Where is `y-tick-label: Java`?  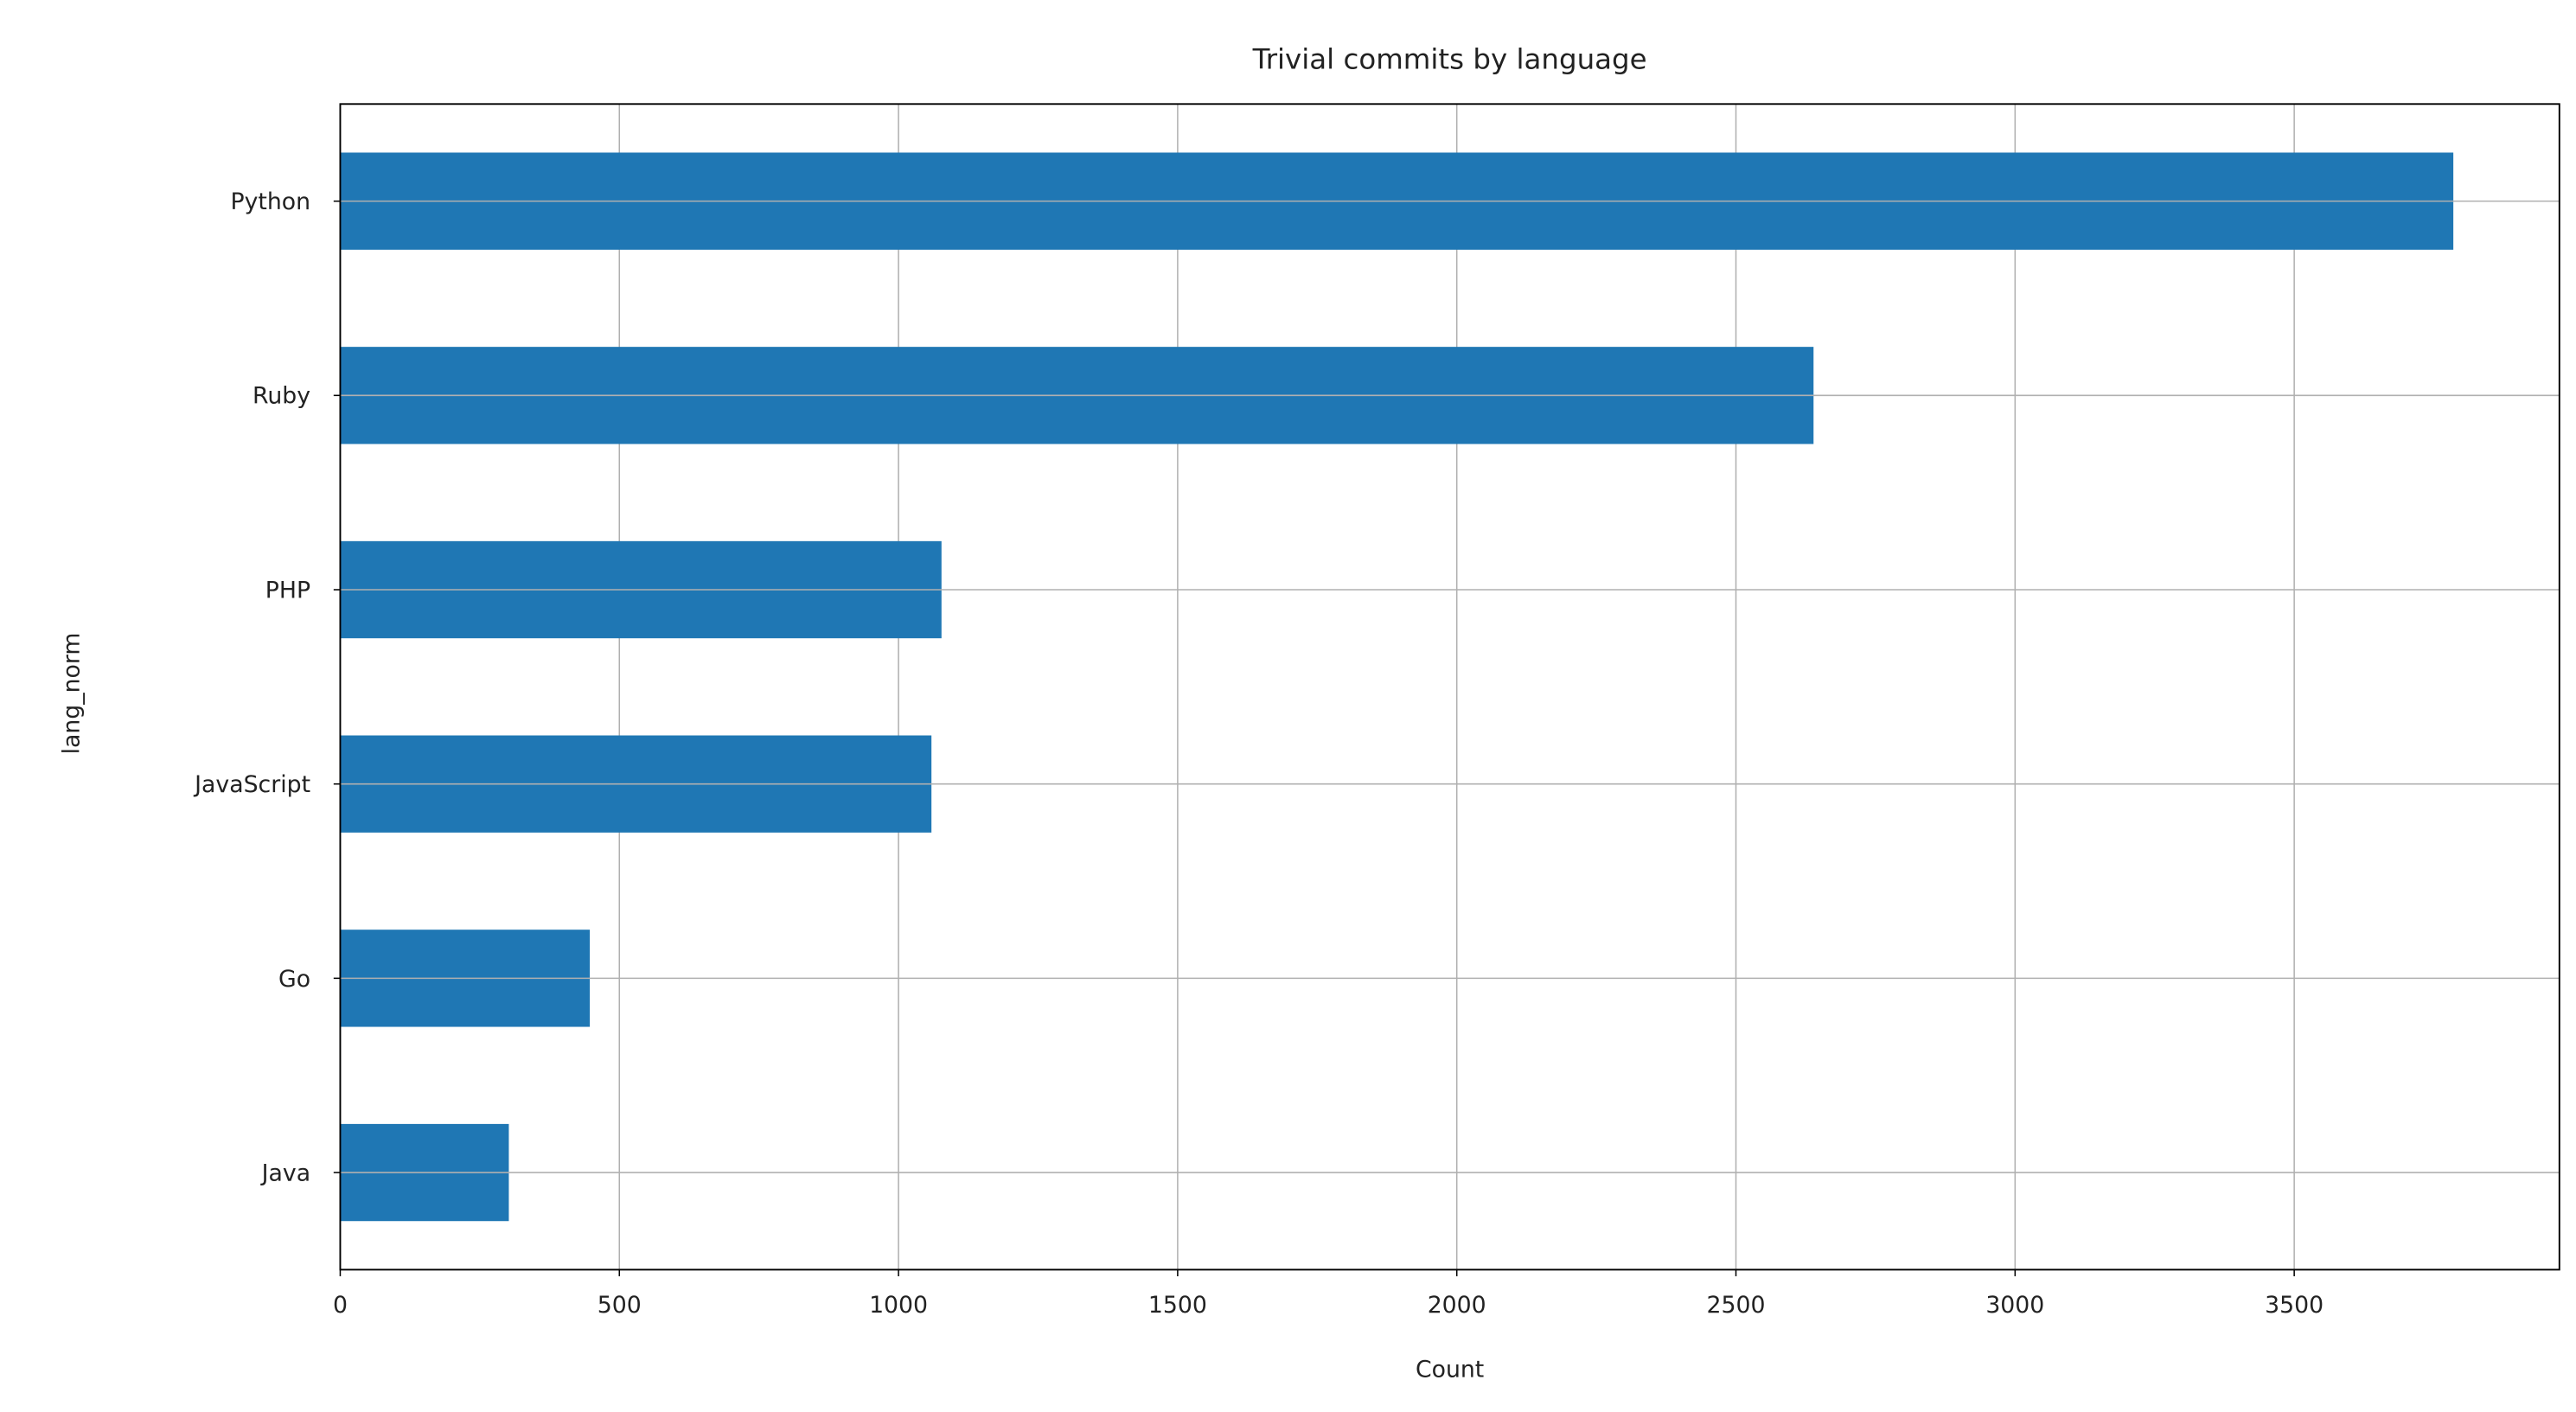 y-tick-label: Java is located at coordinates (285, 1173).